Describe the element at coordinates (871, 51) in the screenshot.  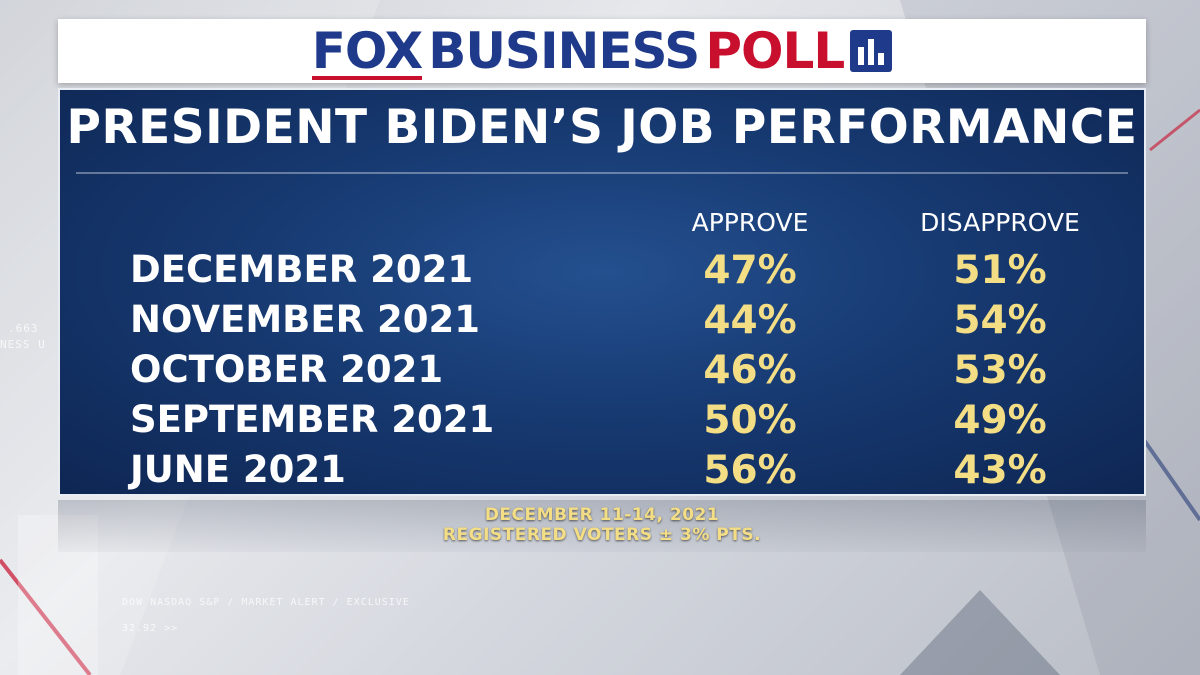
I see `poll-bar-chart-icon` at that location.